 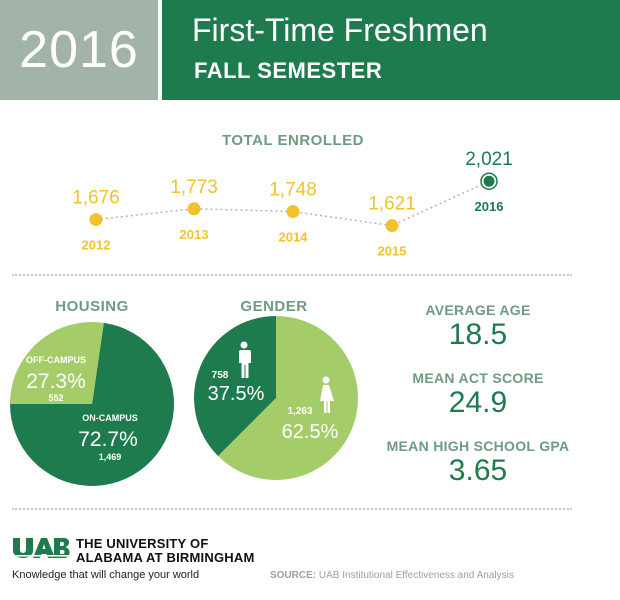 What do you see at coordinates (165, 557) in the screenshot?
I see `university-name-line2: ALABAMA AT BIRMINGHAM` at bounding box center [165, 557].